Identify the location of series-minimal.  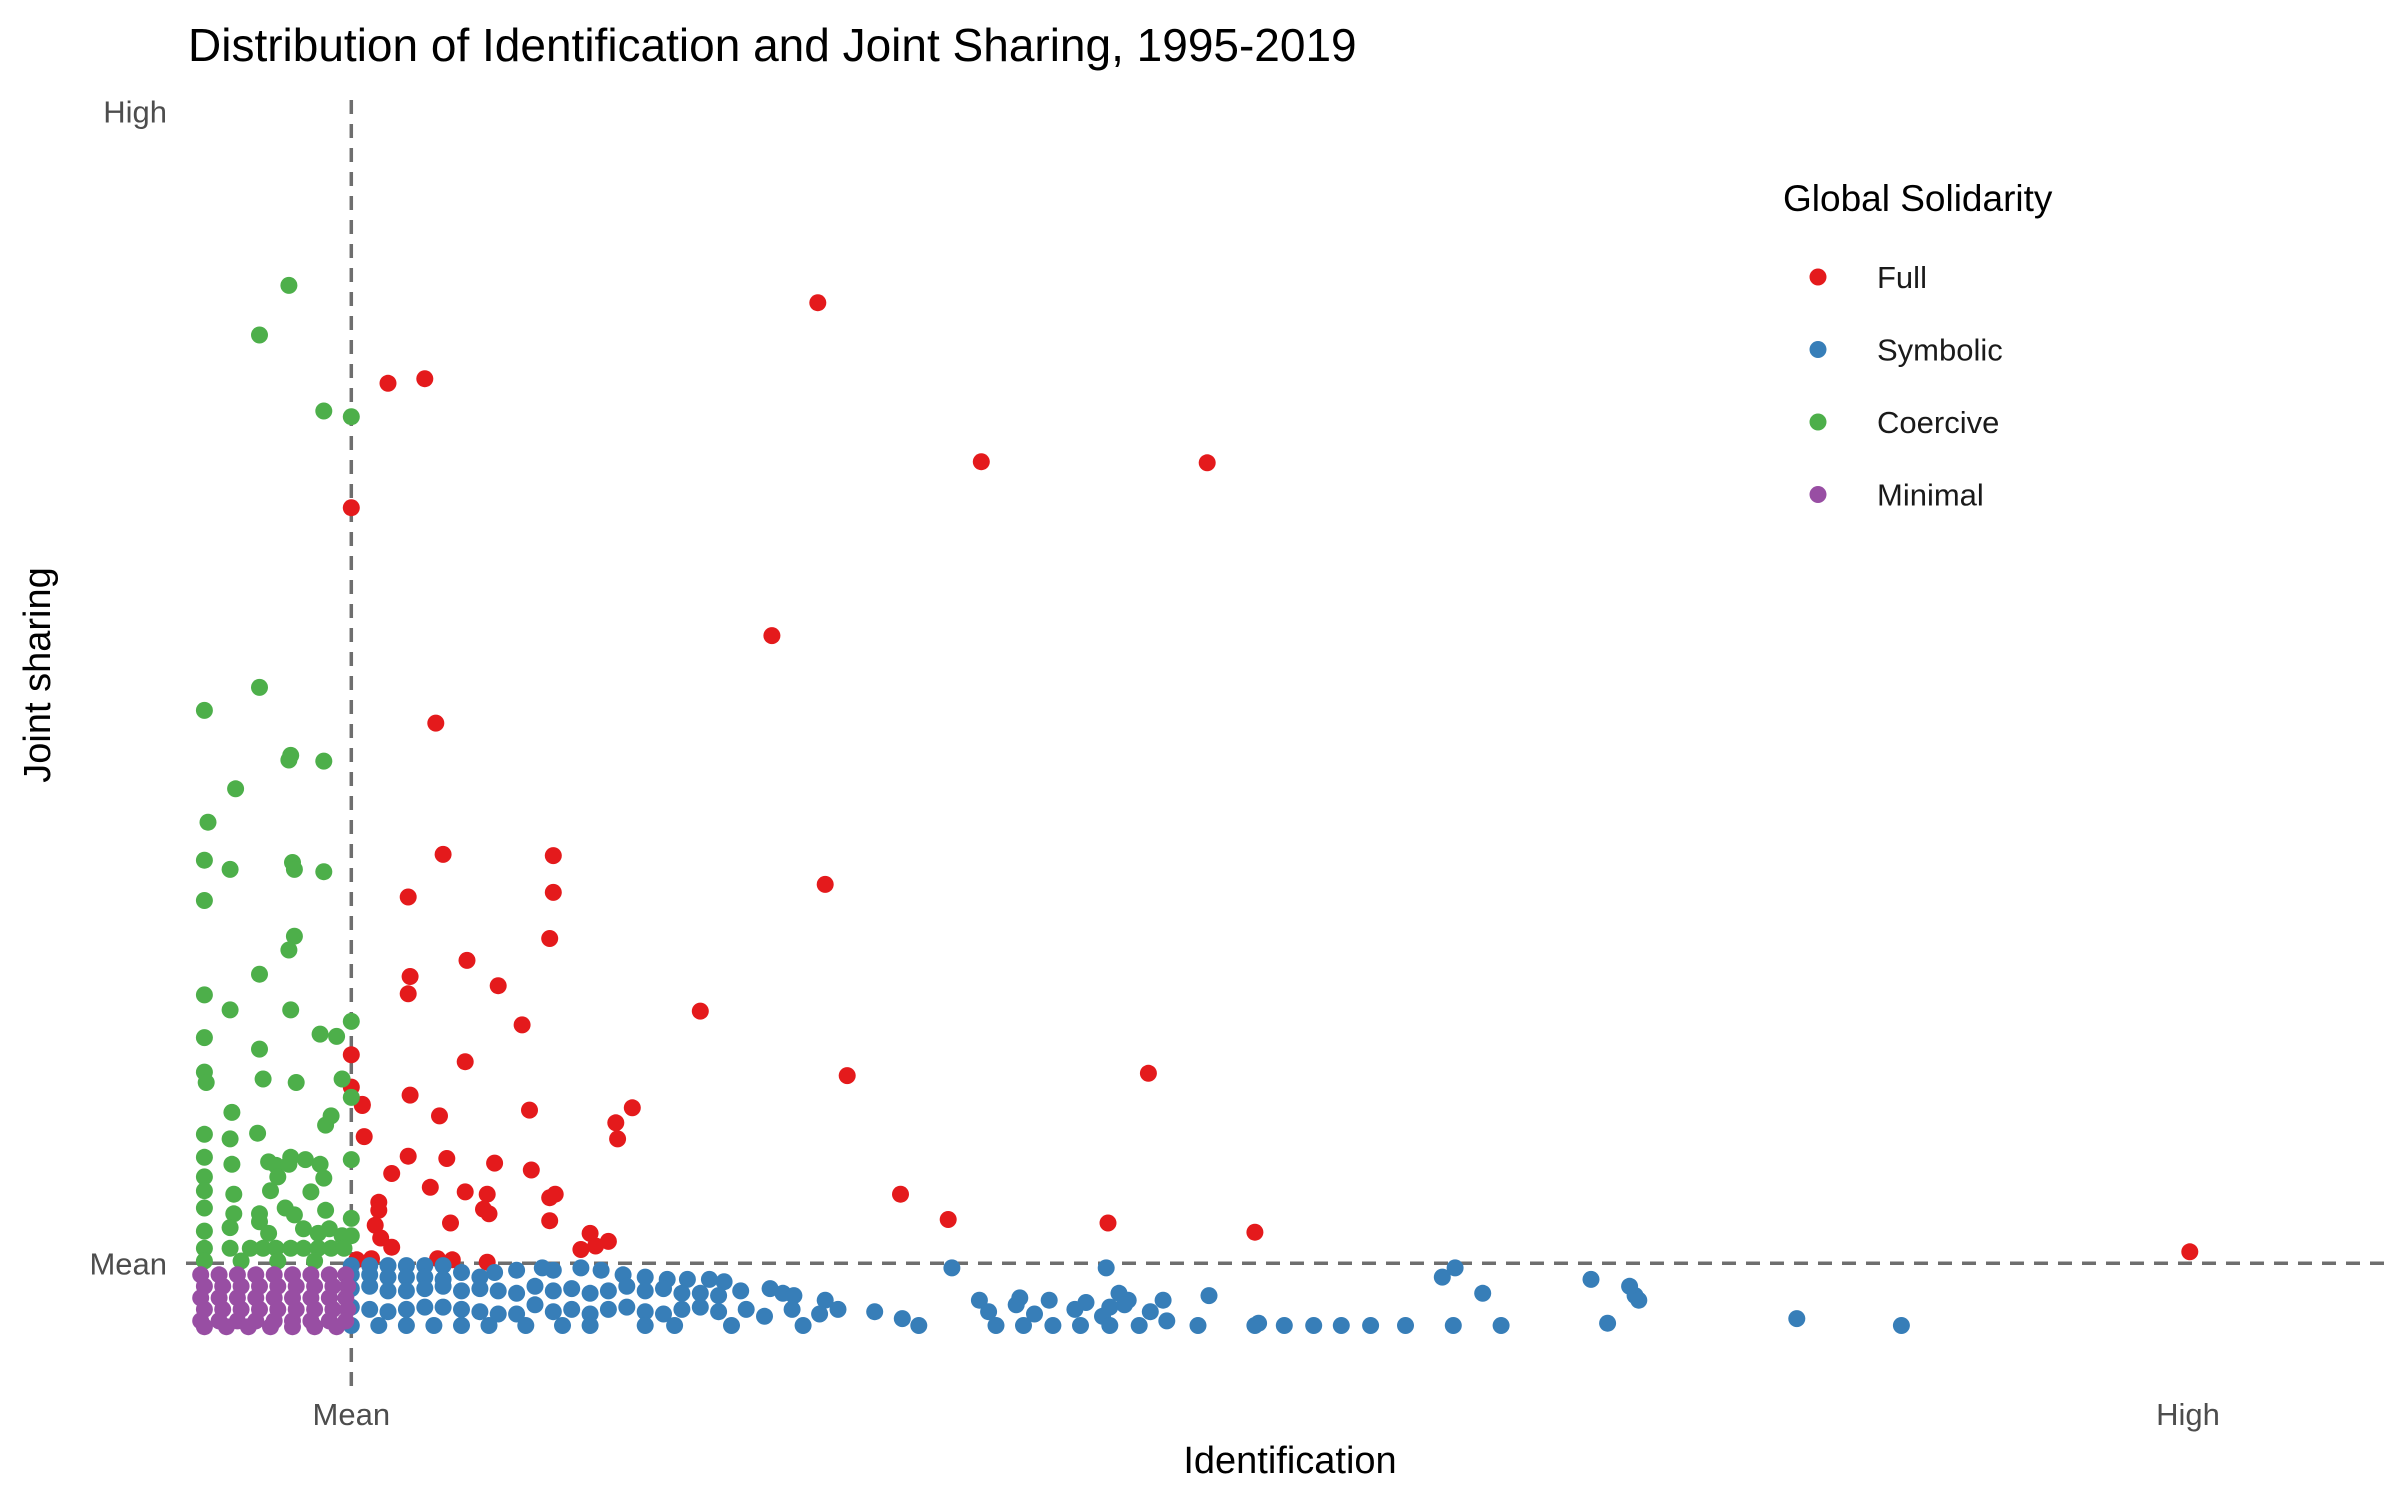
(274, 1301).